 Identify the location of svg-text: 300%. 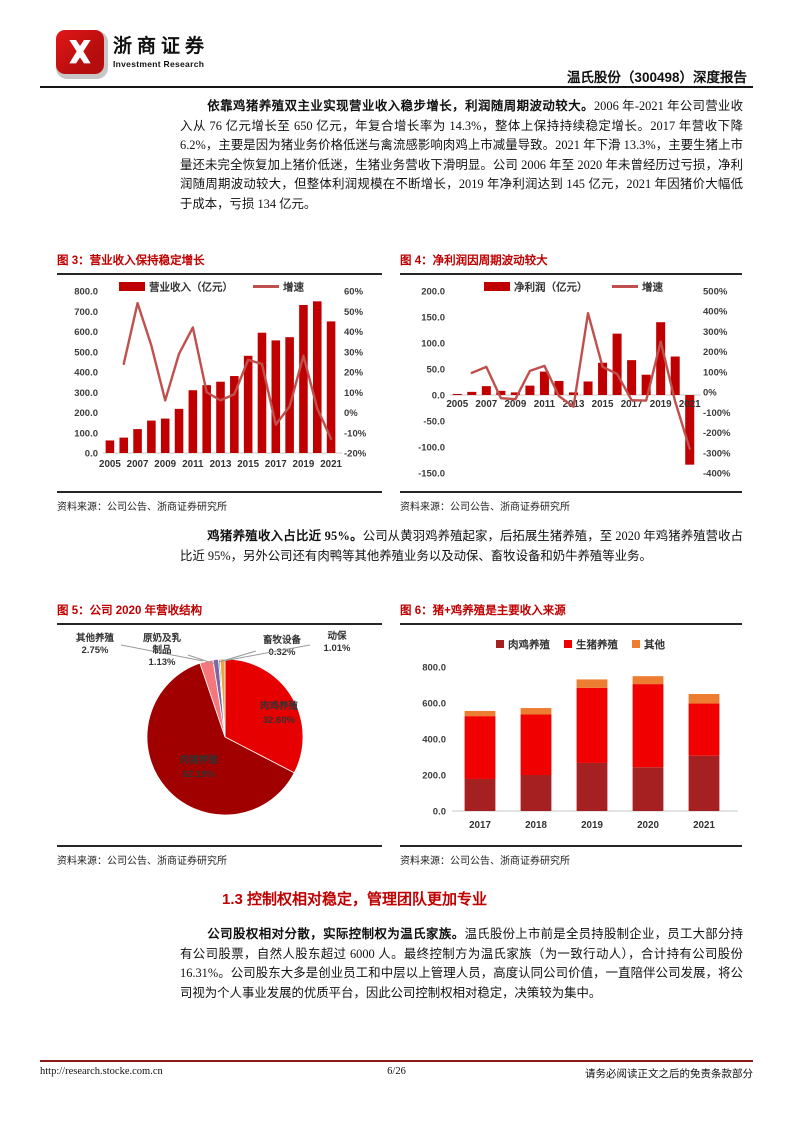
(715, 332).